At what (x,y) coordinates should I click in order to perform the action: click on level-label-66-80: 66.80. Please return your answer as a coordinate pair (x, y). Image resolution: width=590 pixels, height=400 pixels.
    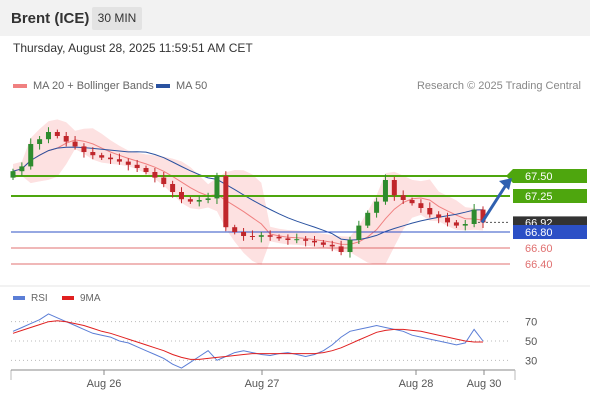
    Looking at the image, I should click on (539, 233).